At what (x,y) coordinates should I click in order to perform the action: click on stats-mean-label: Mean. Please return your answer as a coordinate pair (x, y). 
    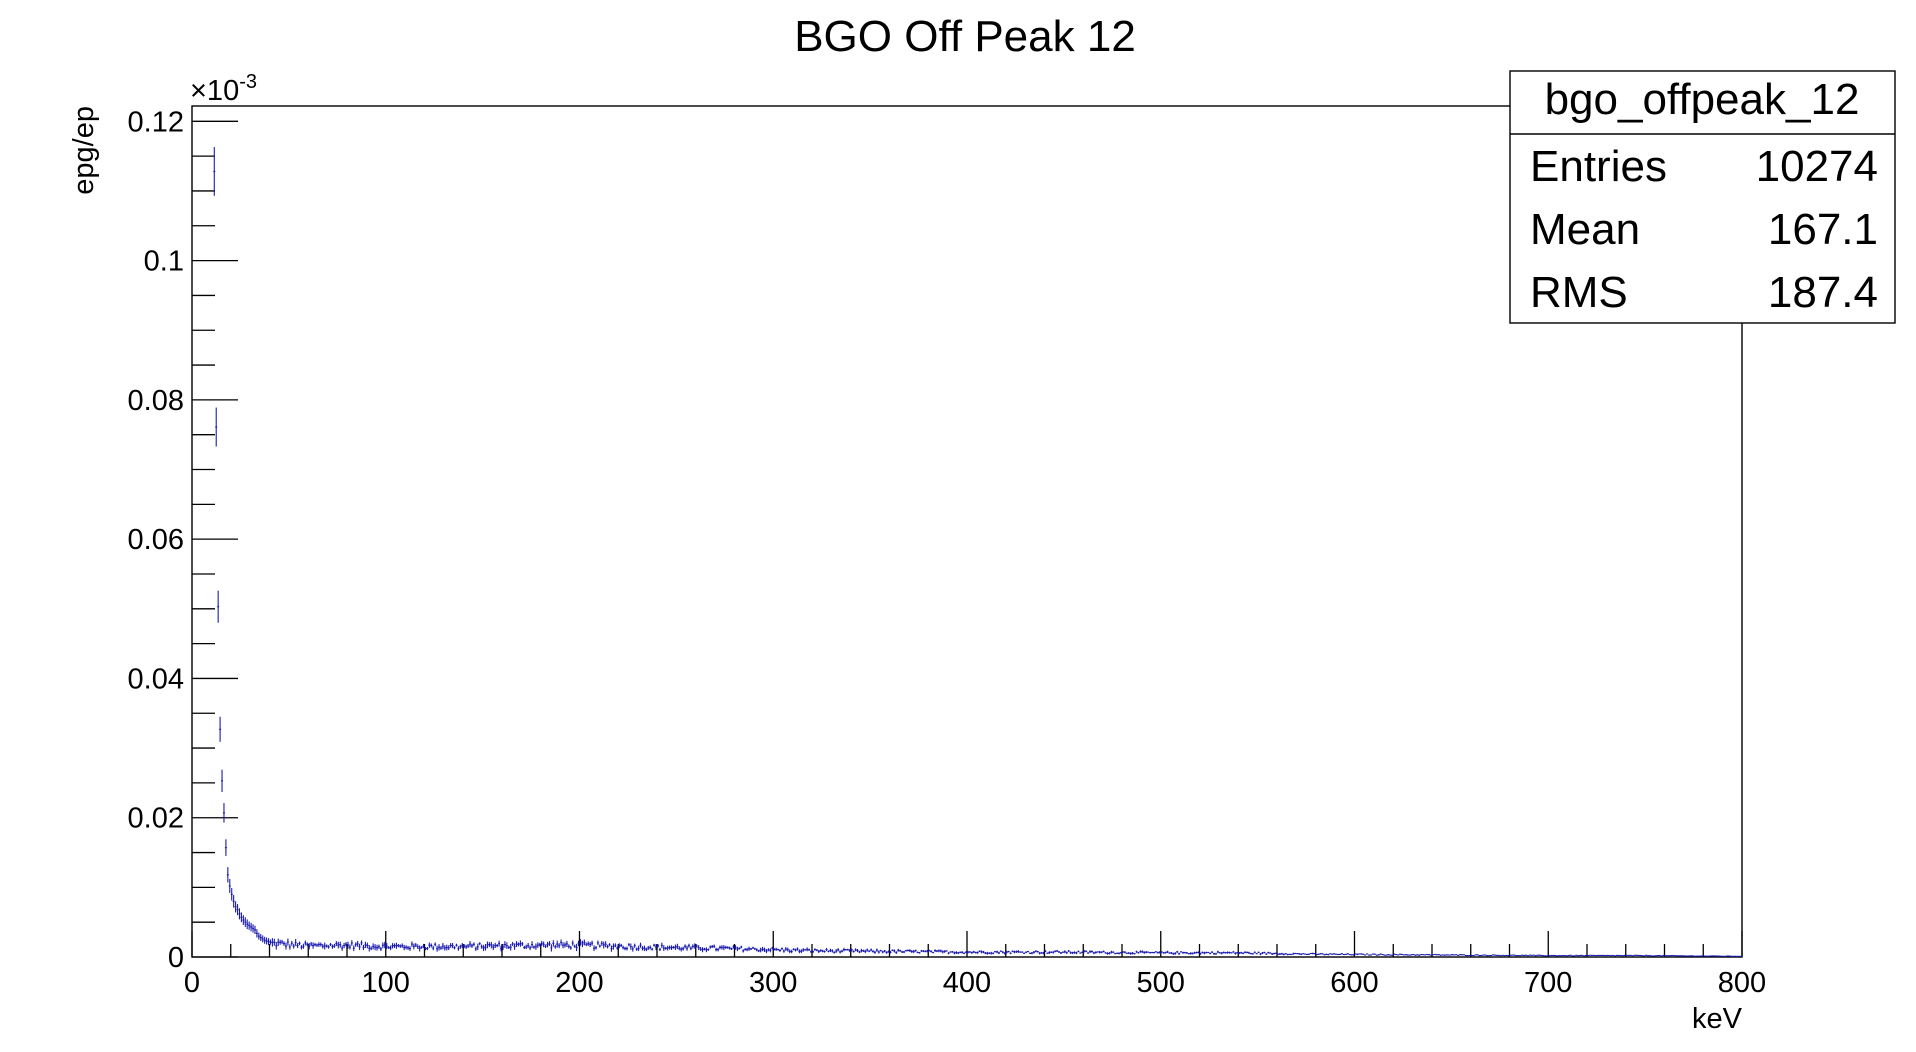
    Looking at the image, I should click on (1585, 229).